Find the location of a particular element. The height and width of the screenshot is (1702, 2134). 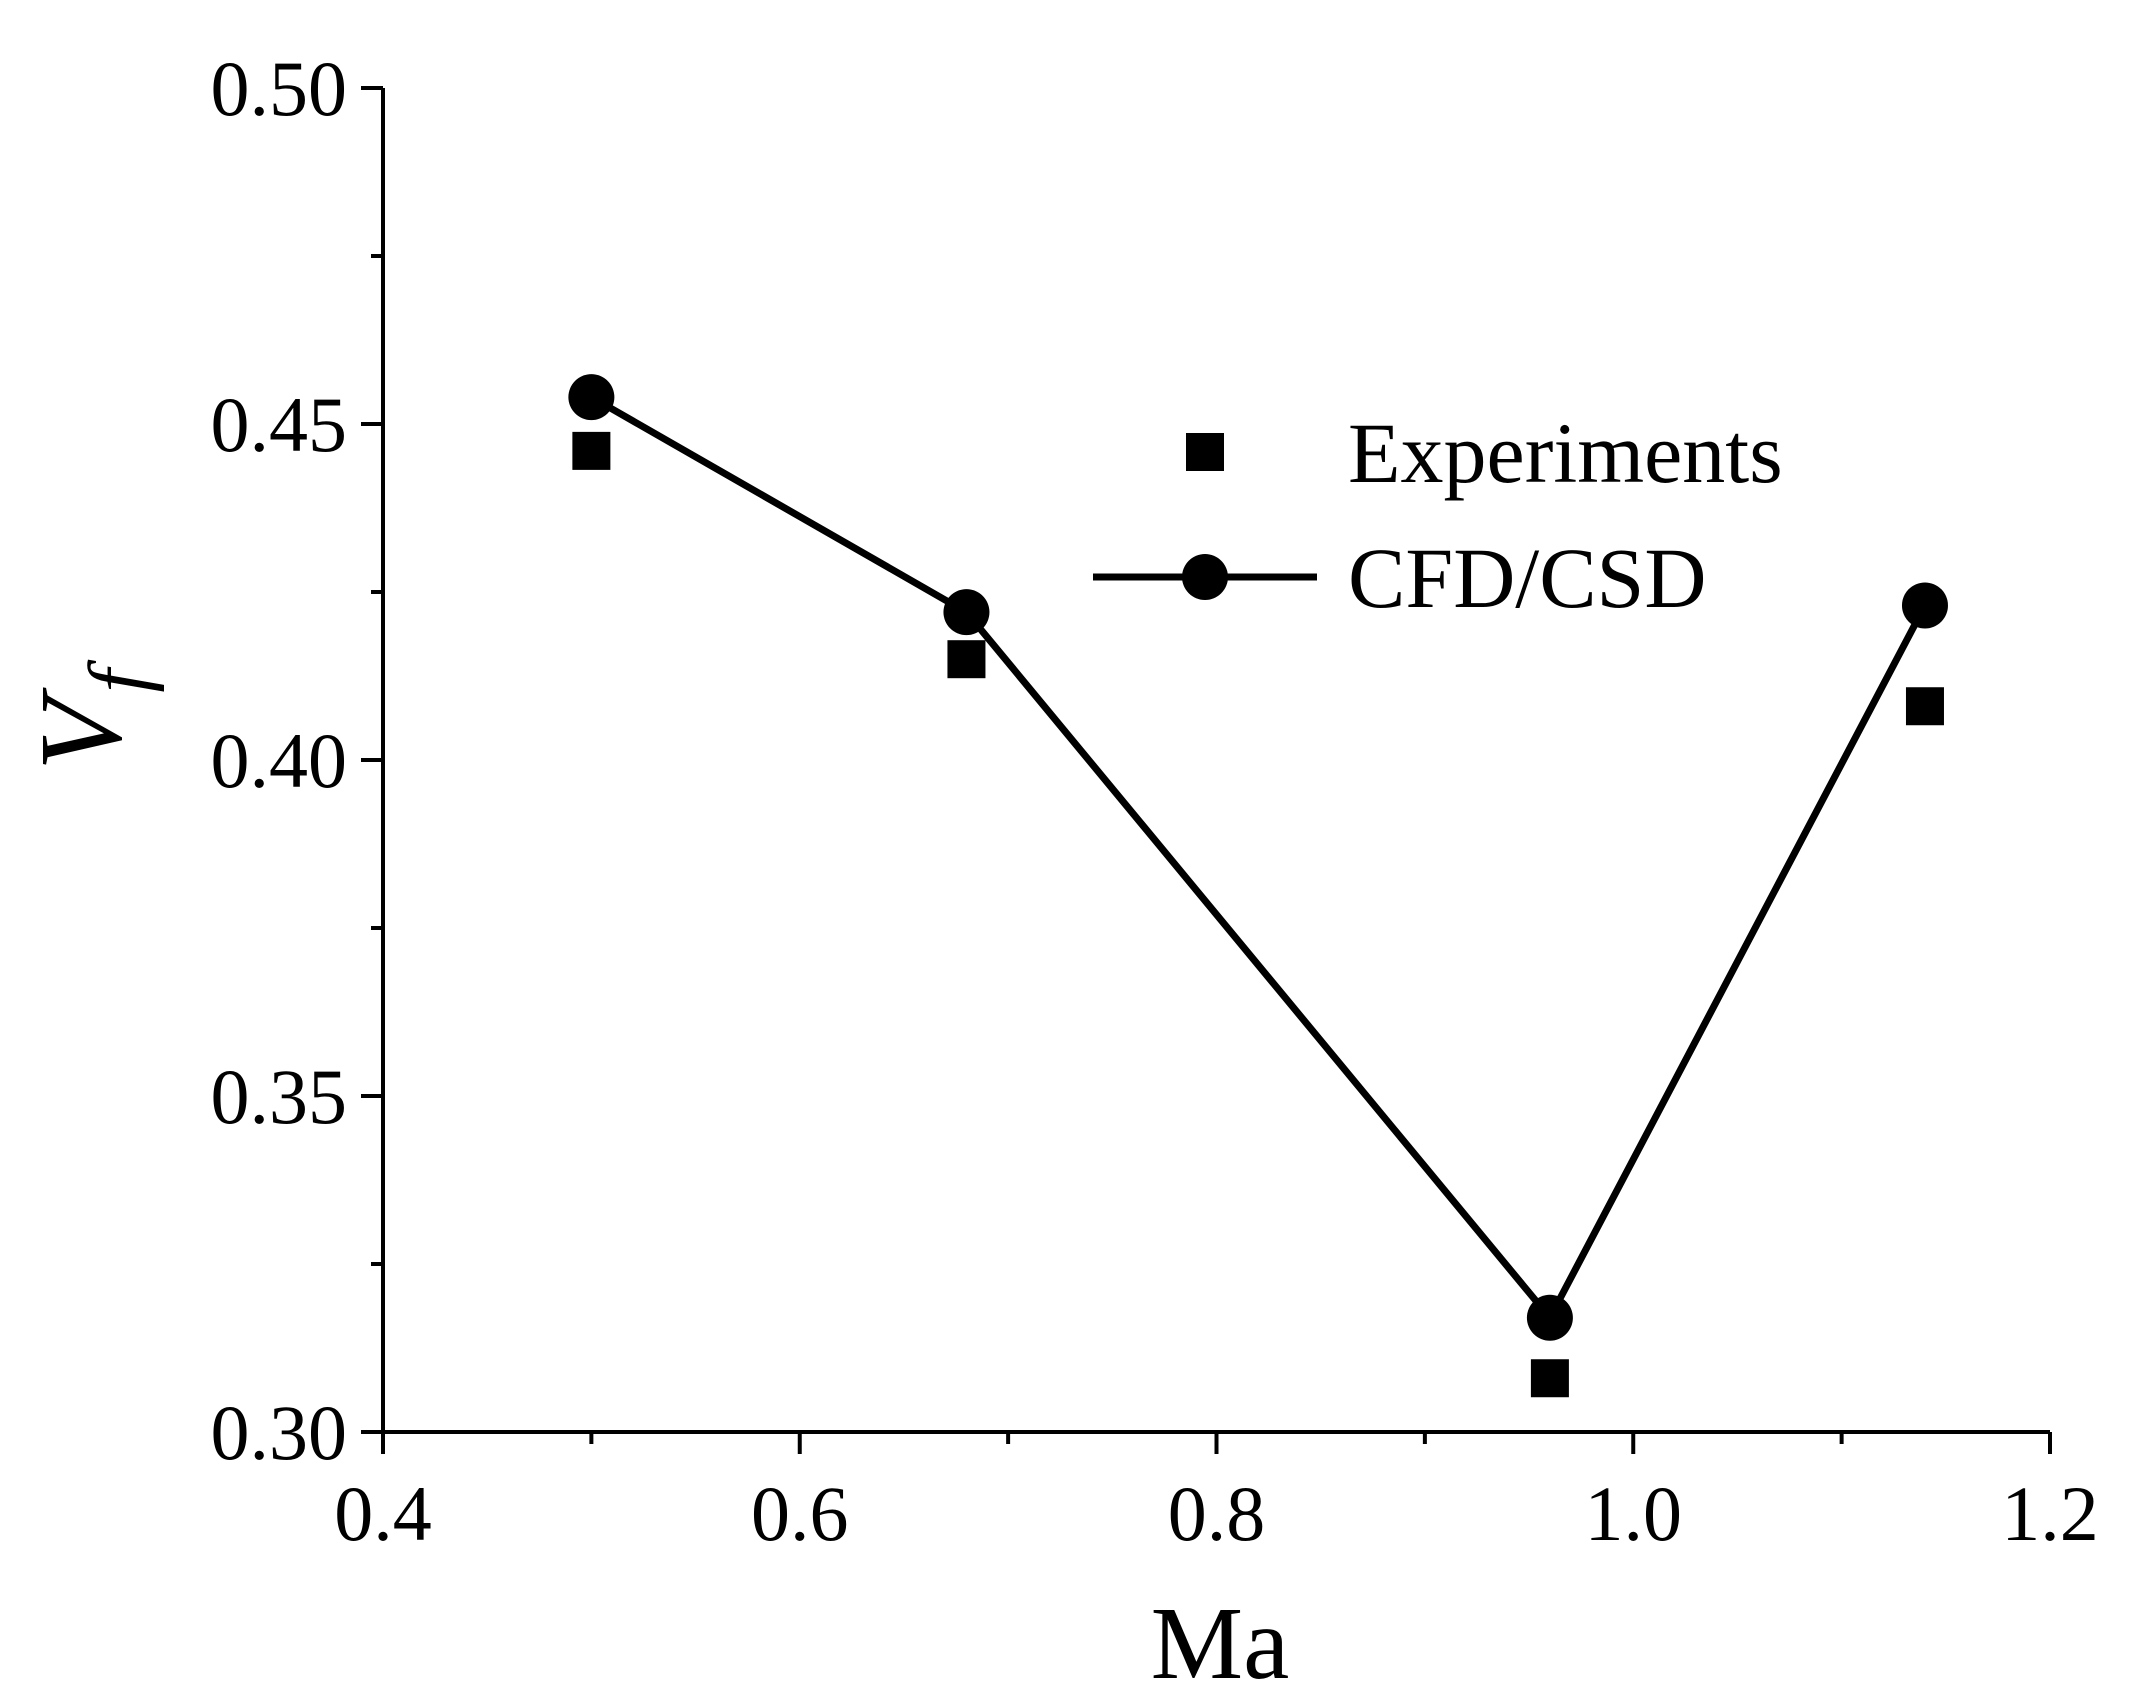

y-tick-label: 0.30 is located at coordinates (279, 1432).